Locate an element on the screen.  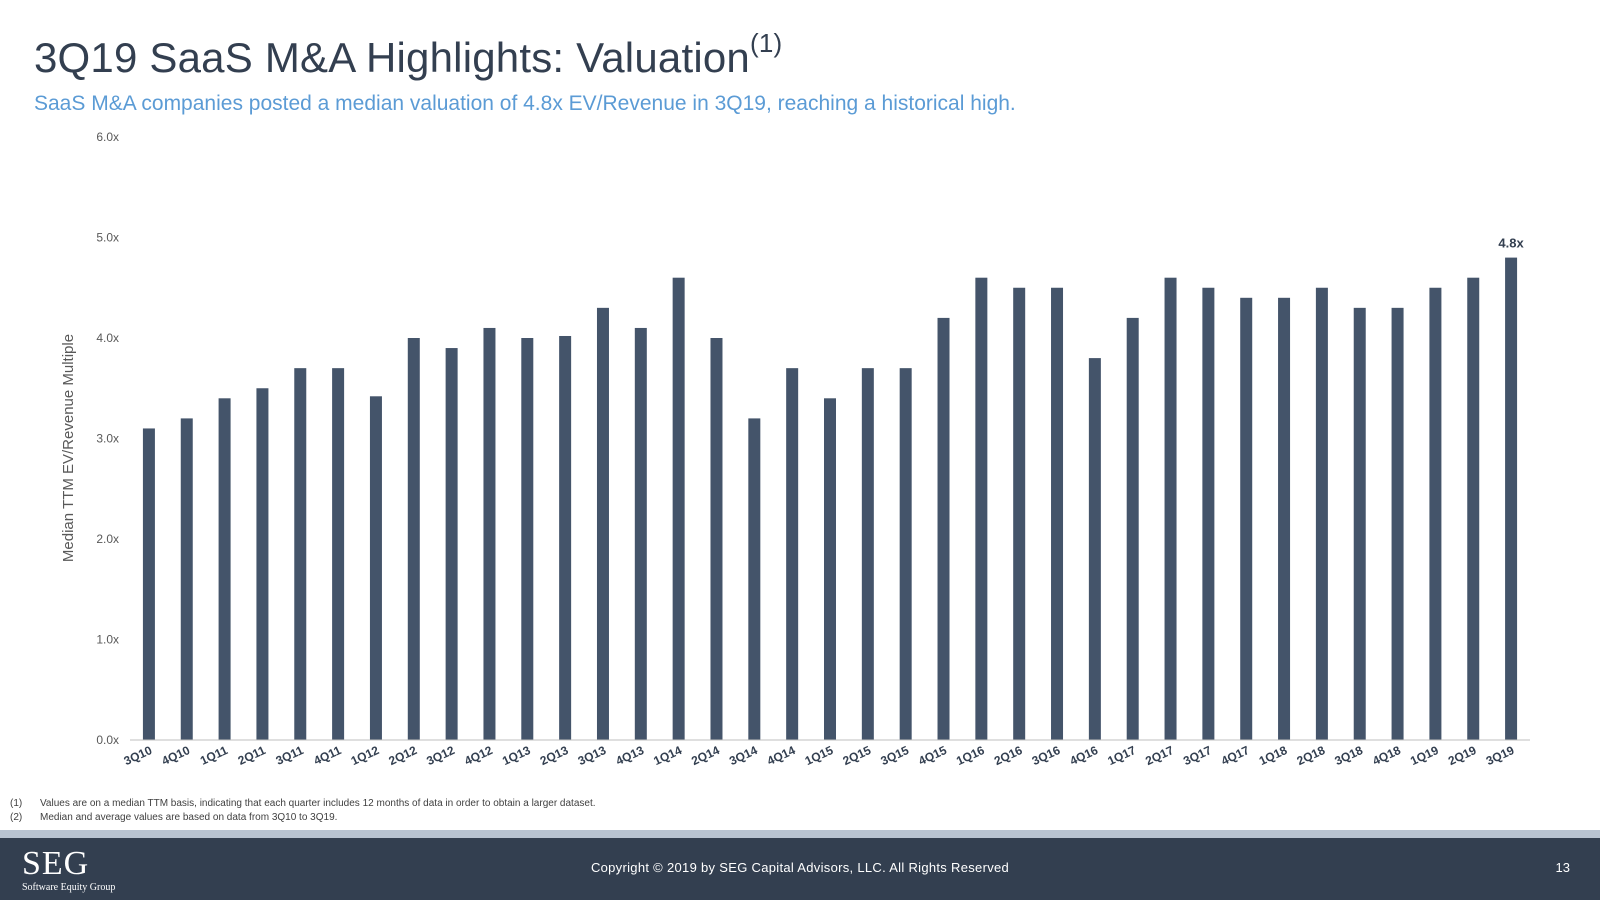
x-tick-label: 4Q15 is located at coordinates (932, 755).